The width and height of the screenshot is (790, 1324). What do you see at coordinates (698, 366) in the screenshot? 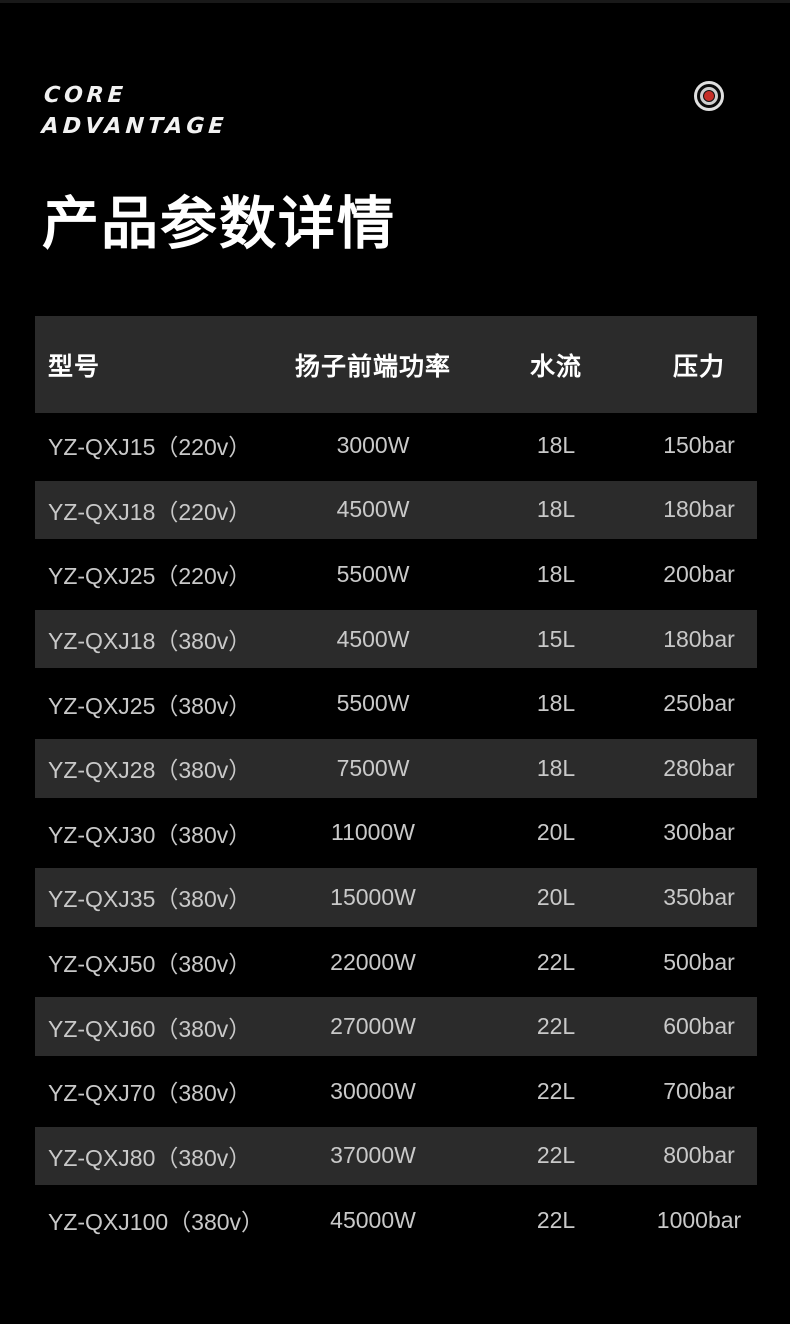
I see `header-cell-pressure: 压力` at bounding box center [698, 366].